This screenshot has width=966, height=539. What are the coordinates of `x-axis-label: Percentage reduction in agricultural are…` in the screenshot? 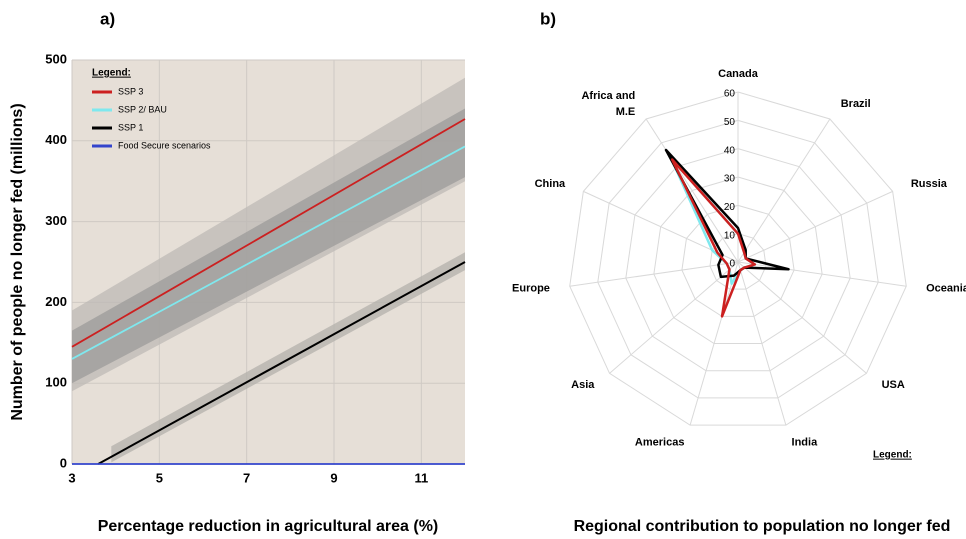 It's located at (268, 526).